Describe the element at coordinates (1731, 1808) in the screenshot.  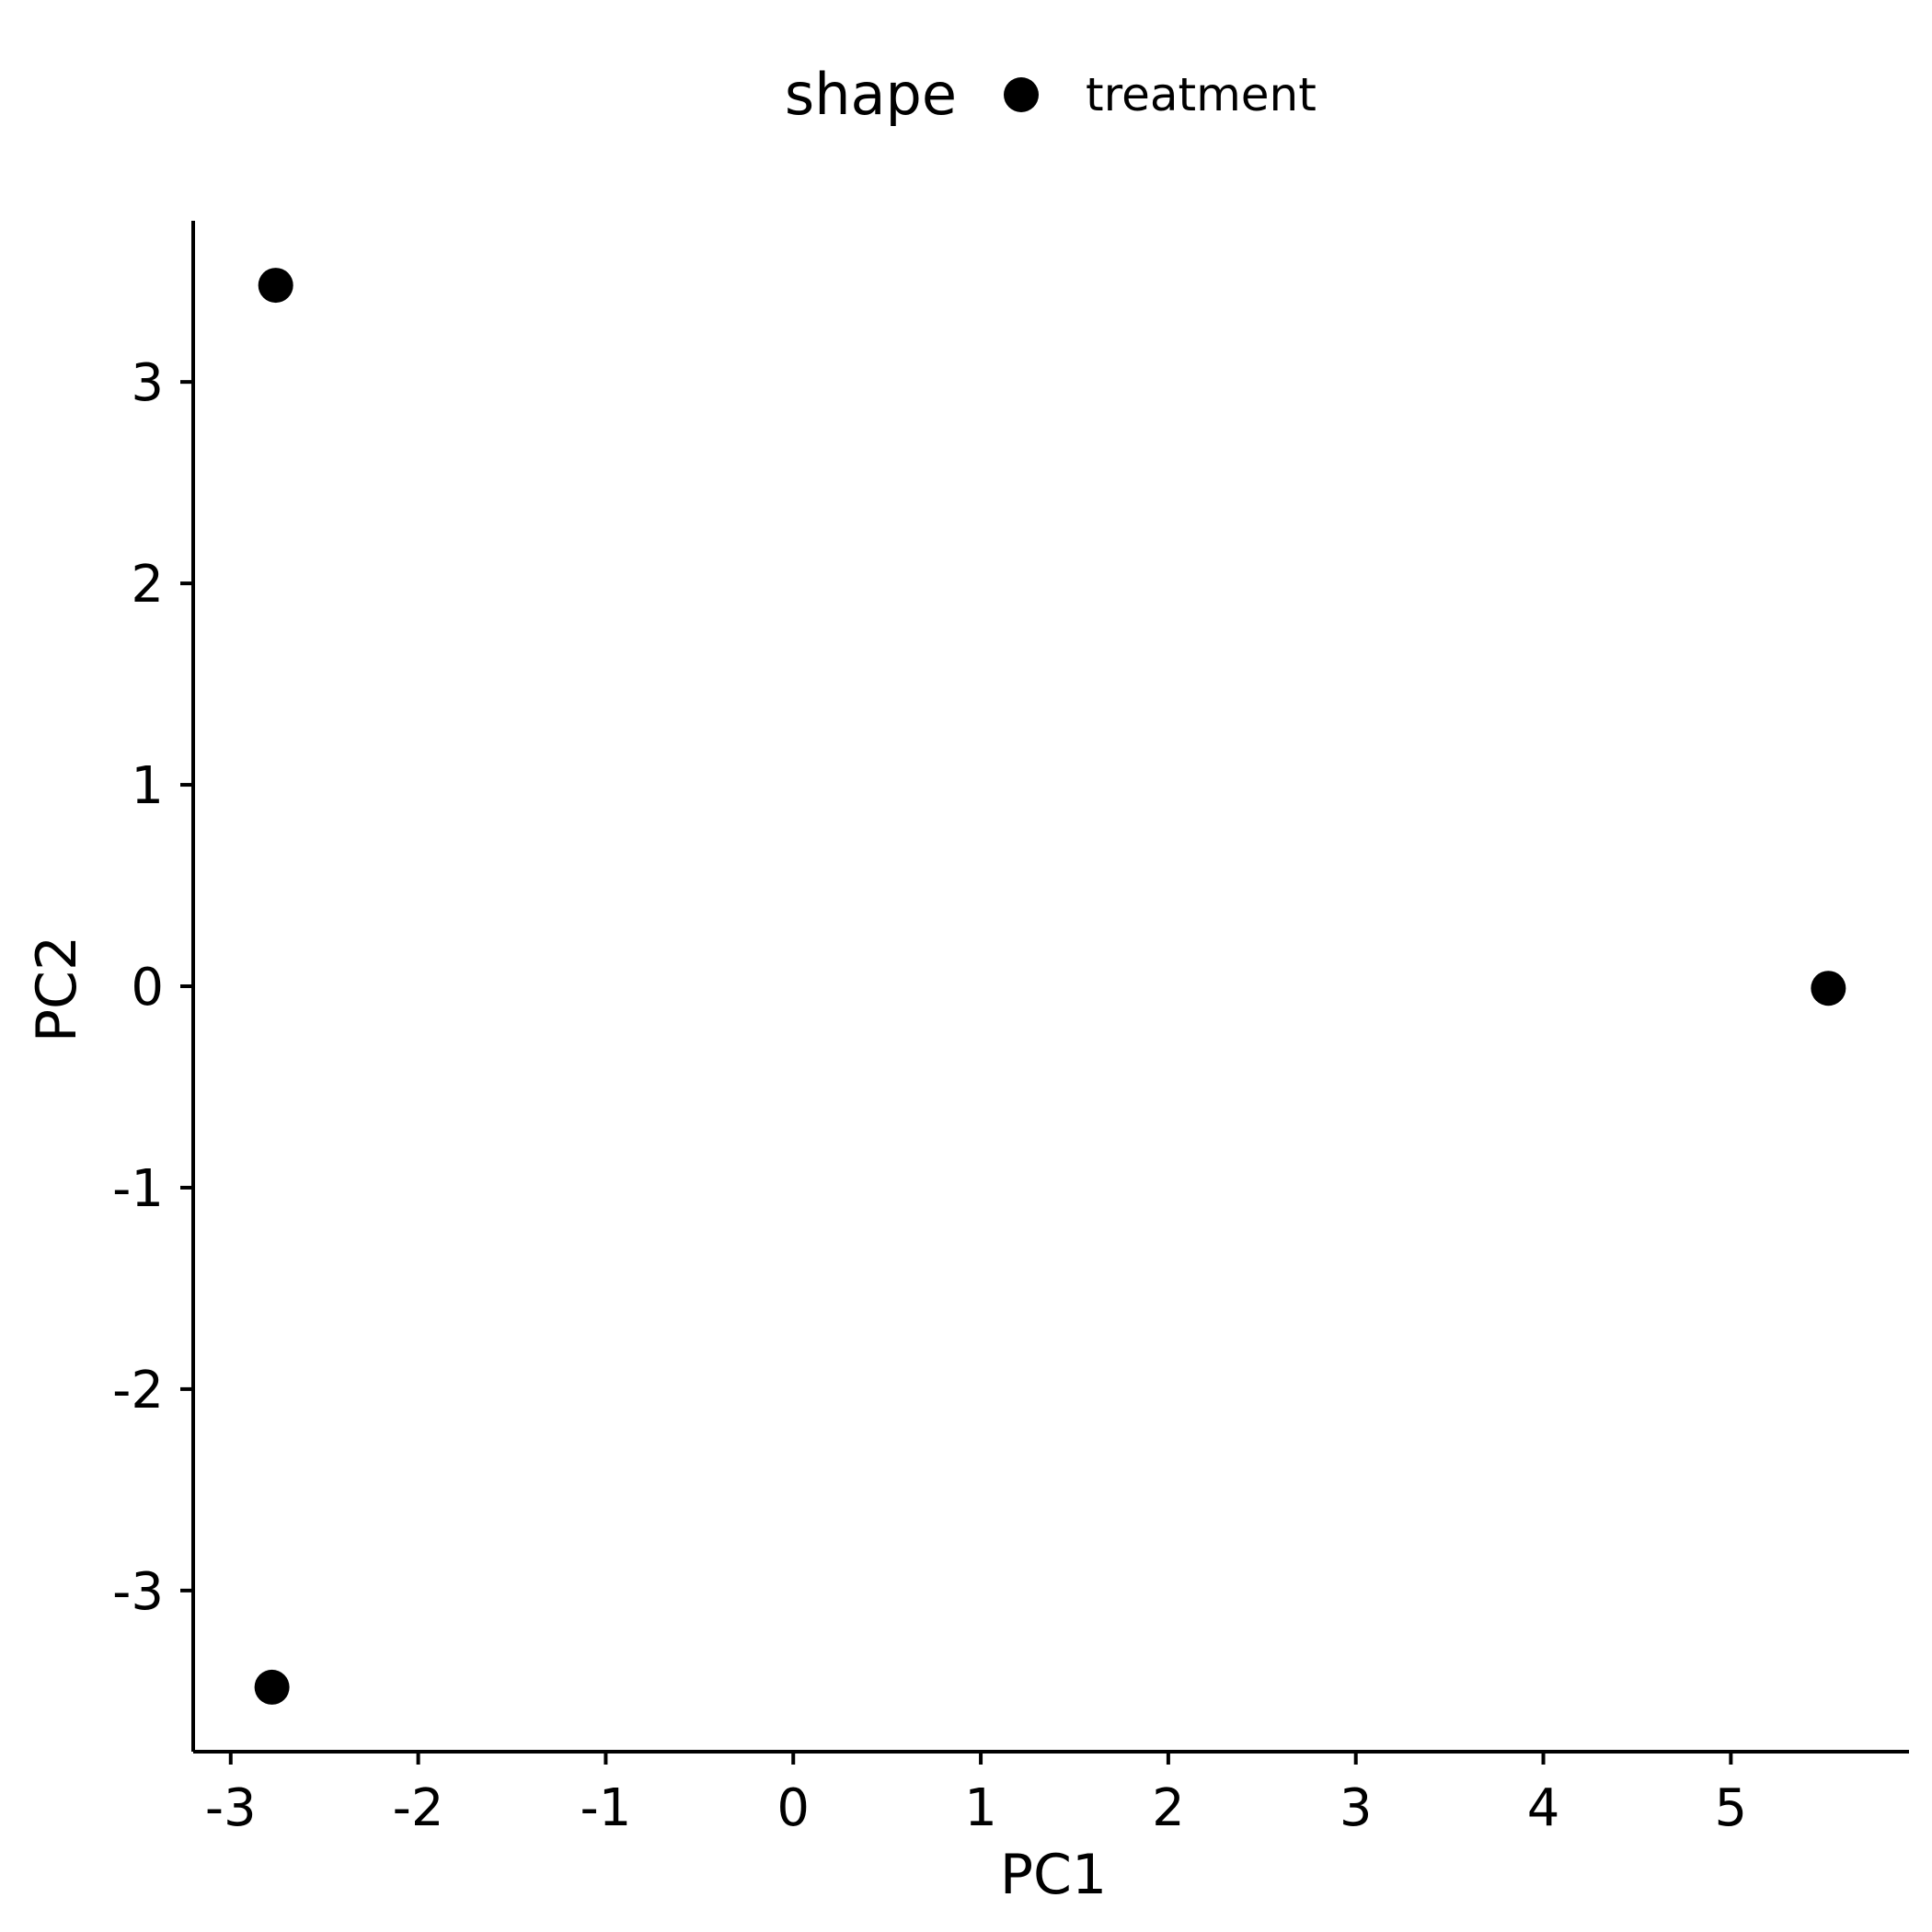
I see `x-tick-label: 5` at that location.